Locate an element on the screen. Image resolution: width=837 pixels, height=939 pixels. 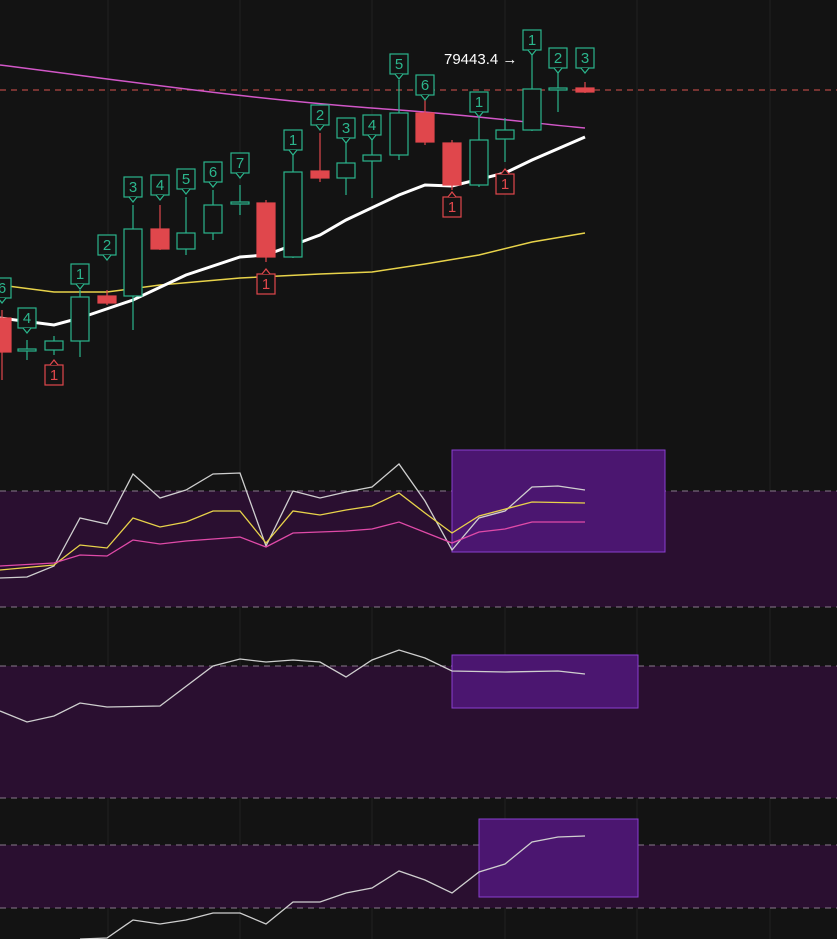
price-label: 79443.4 → is located at coordinates (480, 59).